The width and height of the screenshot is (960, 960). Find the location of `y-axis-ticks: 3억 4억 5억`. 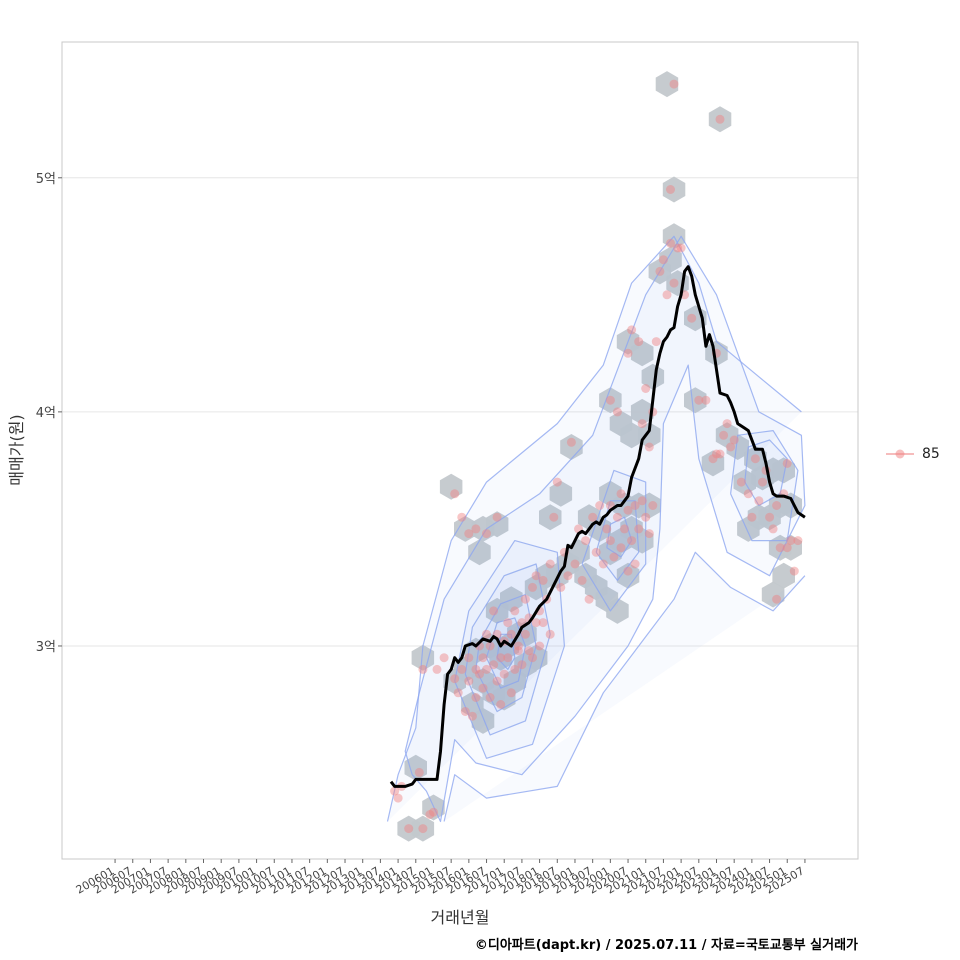

y-axis-ticks: 3억 4억 5억 is located at coordinates (49, 413).